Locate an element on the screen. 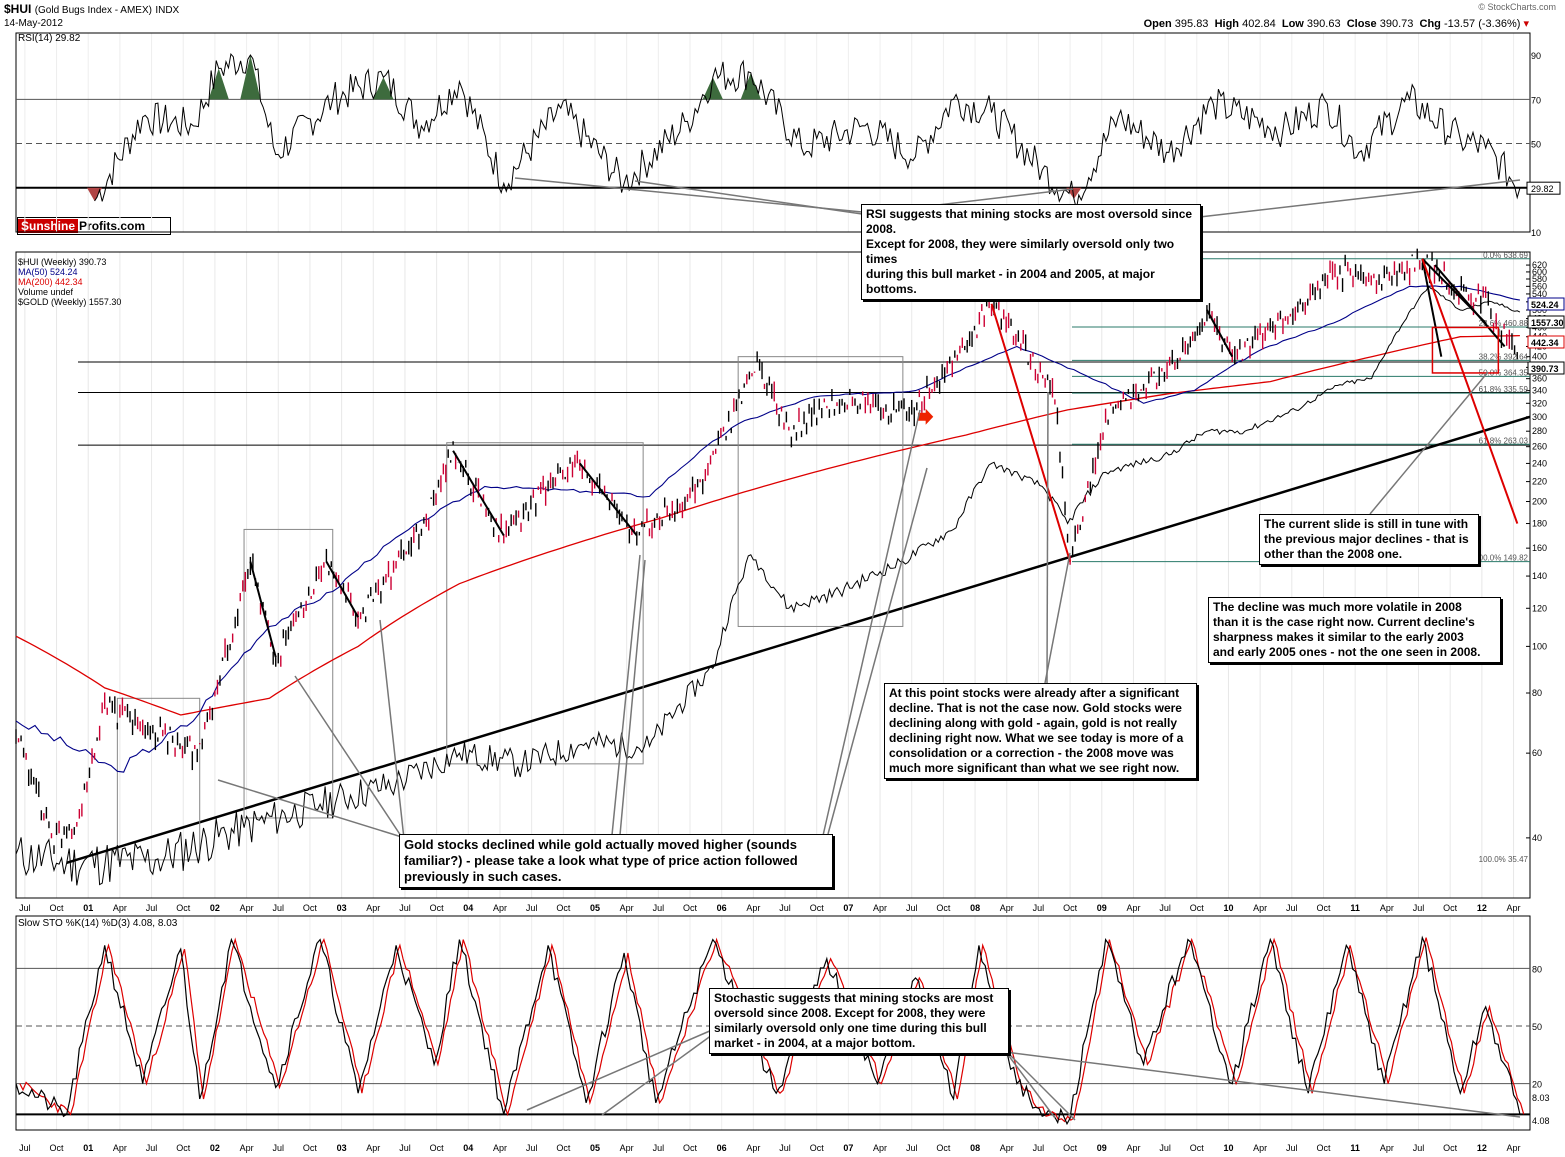  rsi-title: RSI(14) 29.82 is located at coordinates (49, 38).